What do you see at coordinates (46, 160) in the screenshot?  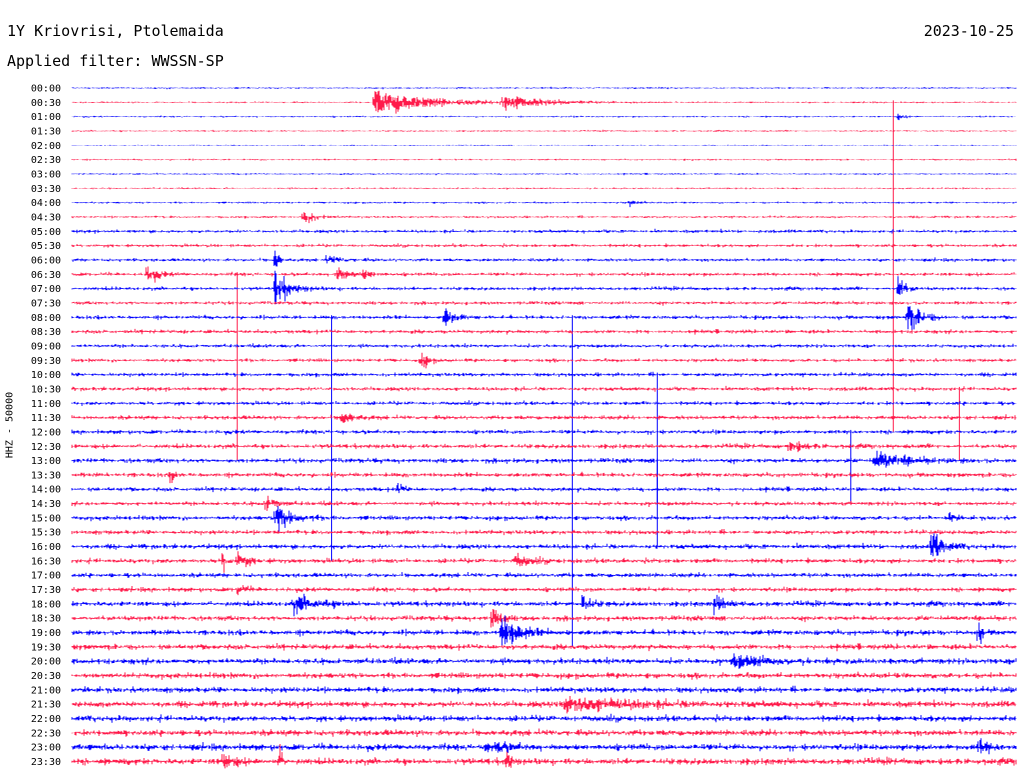 I see `row-time-label: 02:30` at bounding box center [46, 160].